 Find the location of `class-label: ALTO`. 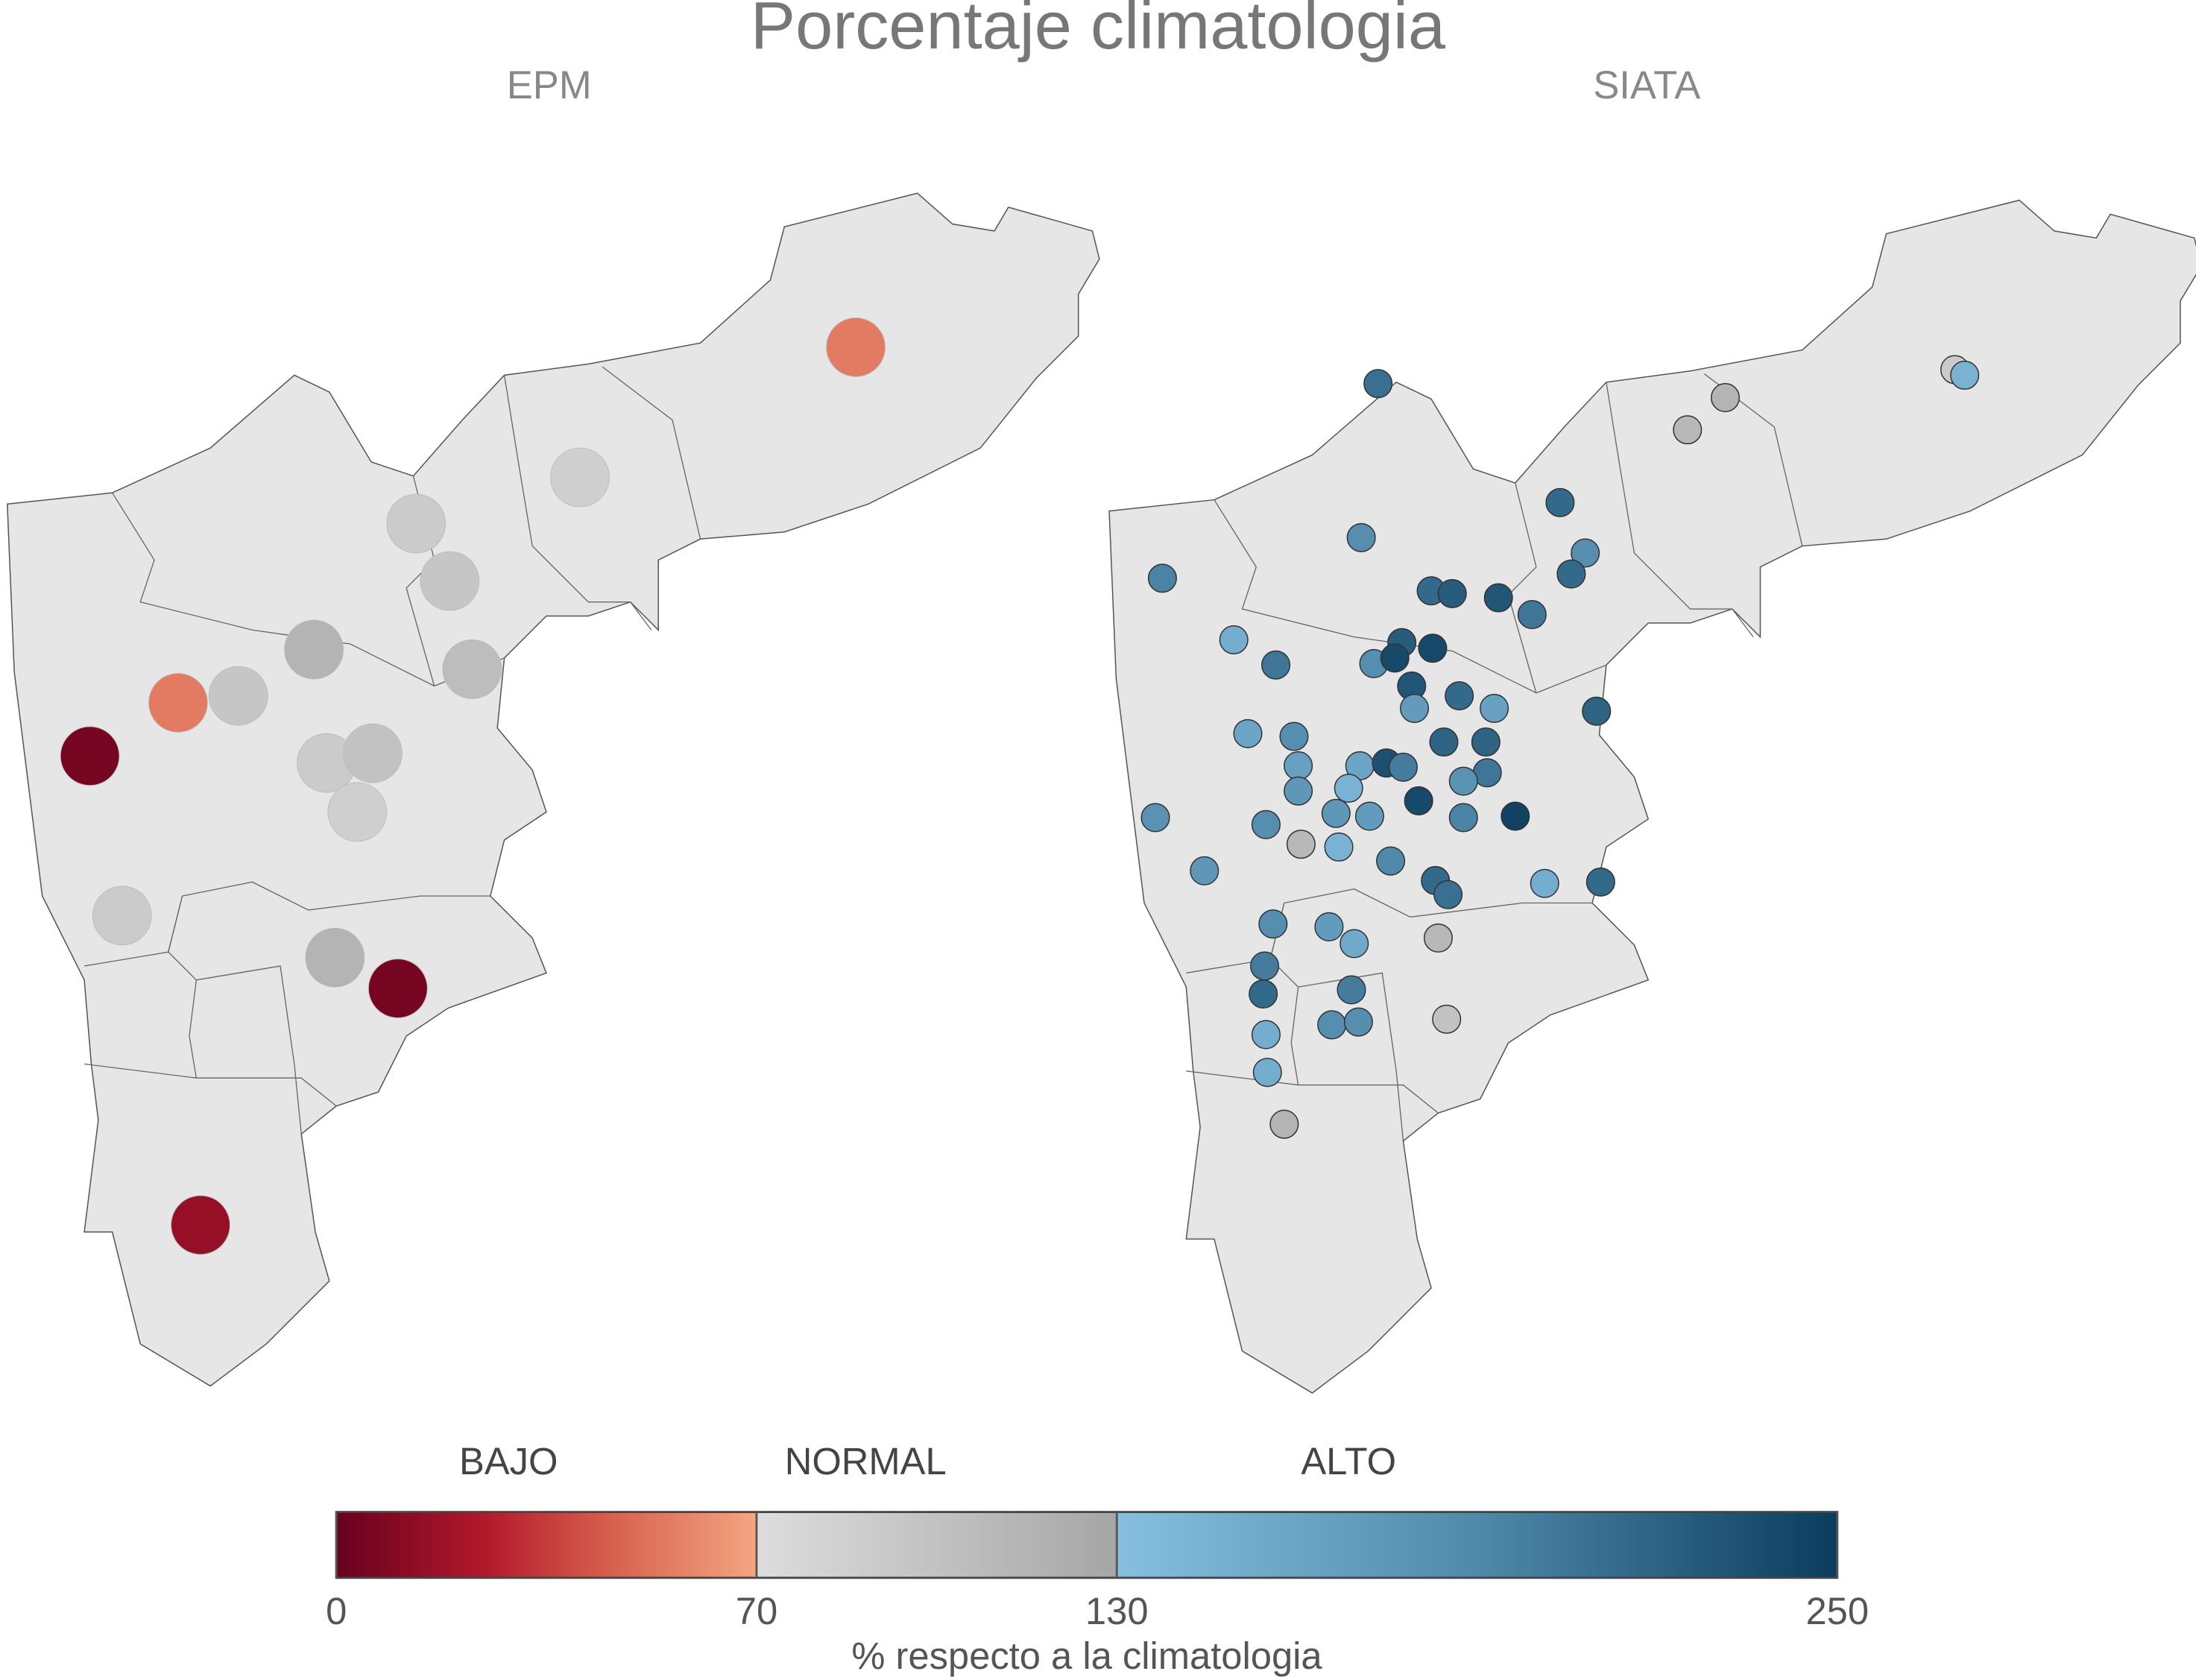

class-label: ALTO is located at coordinates (1348, 1461).